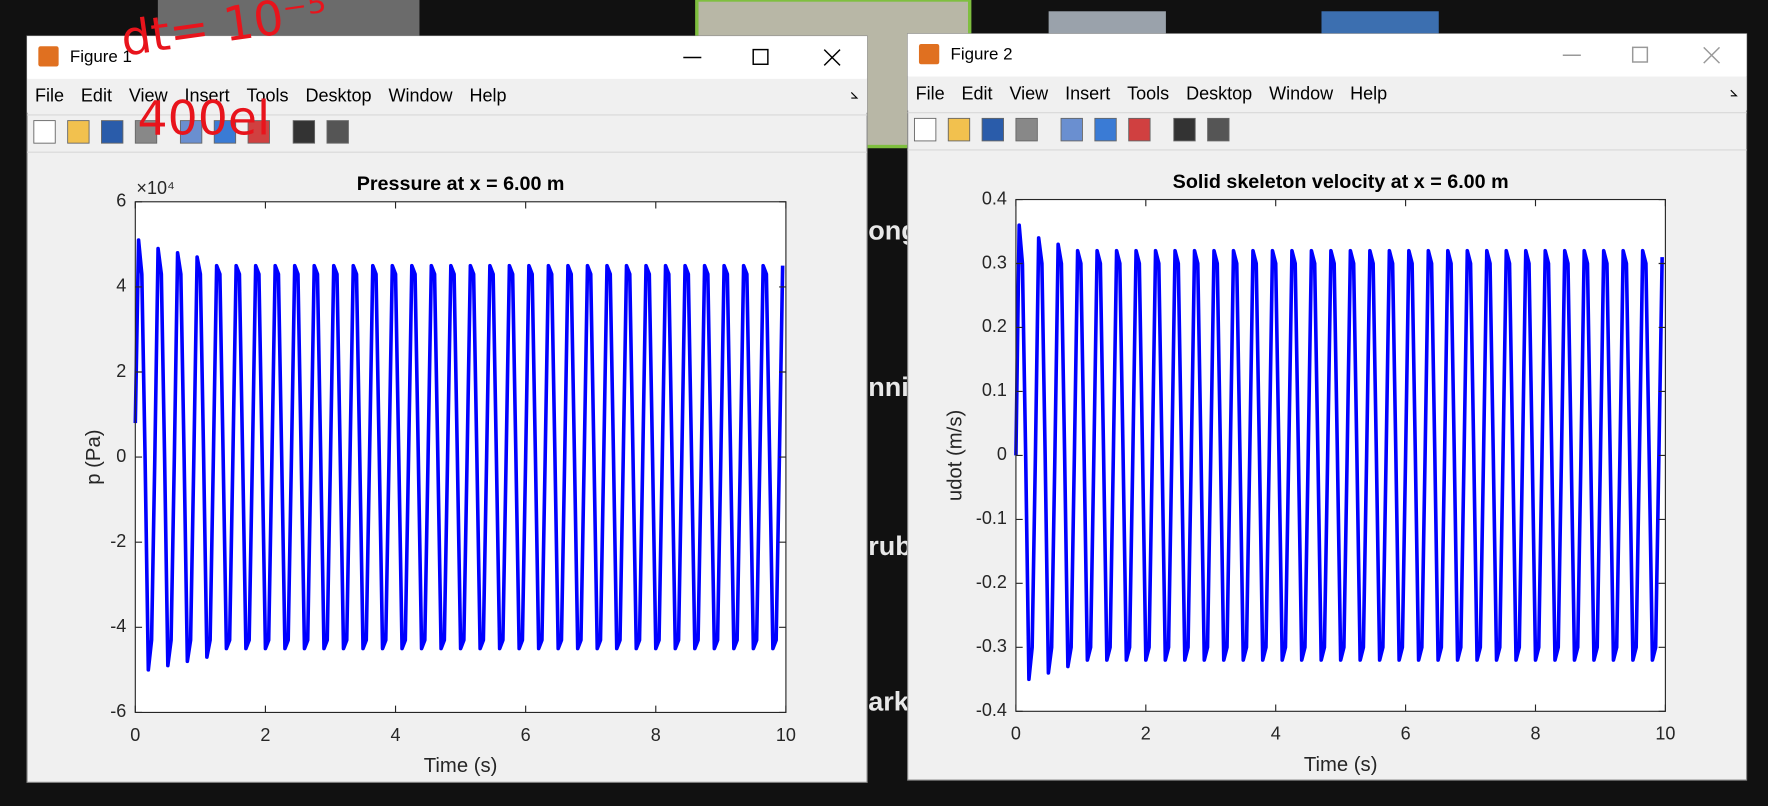 The width and height of the screenshot is (1768, 806). What do you see at coordinates (956, 455) in the screenshot?
I see `y-axis-label: udot (m/s)` at bounding box center [956, 455].